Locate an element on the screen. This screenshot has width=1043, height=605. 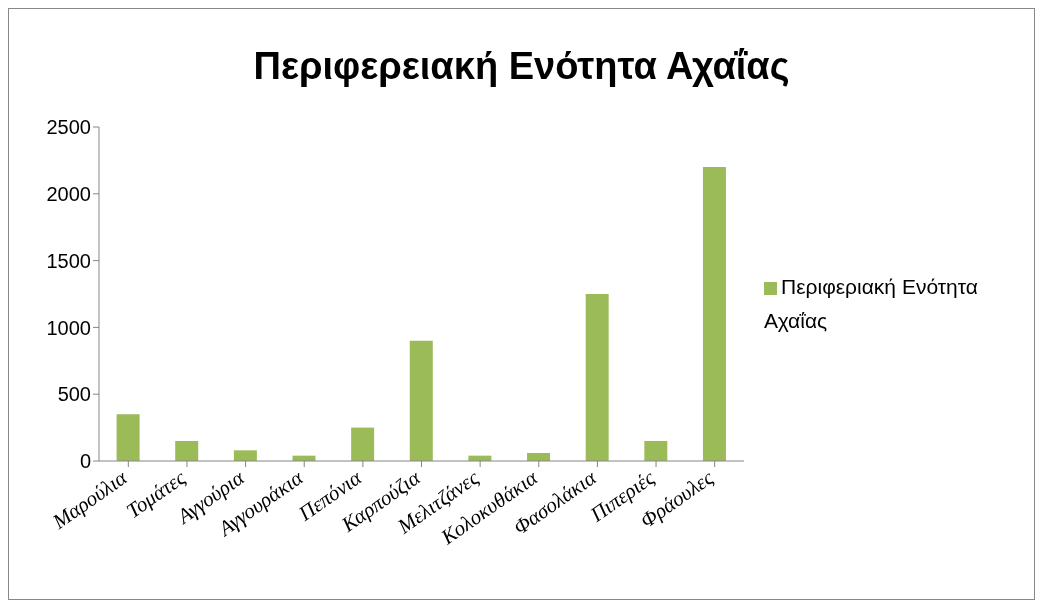
y-tick-label: 2500 is located at coordinates (68, 127).